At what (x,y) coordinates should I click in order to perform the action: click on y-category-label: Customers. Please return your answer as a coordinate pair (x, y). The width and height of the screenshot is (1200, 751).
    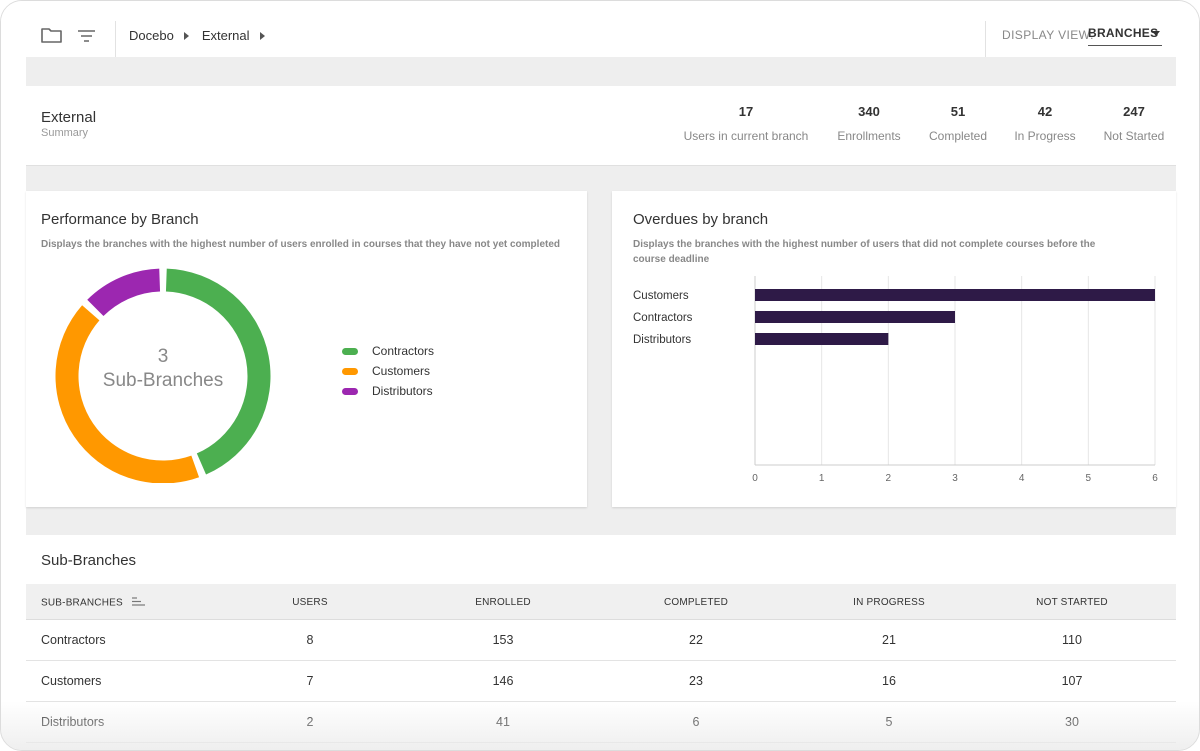
    Looking at the image, I should click on (661, 296).